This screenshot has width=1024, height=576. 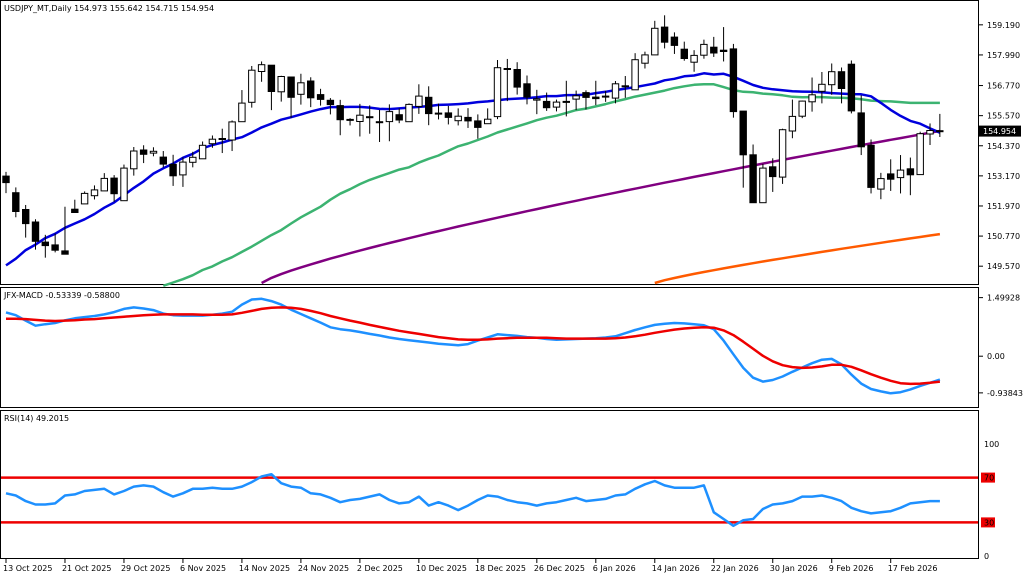 I want to click on macd-tick-label: 0.00, so click(x=996, y=356).